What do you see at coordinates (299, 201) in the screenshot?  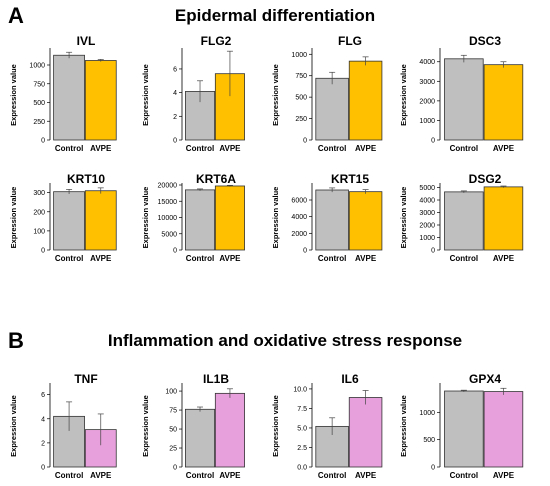 I see `y-tick-label: 6000` at bounding box center [299, 201].